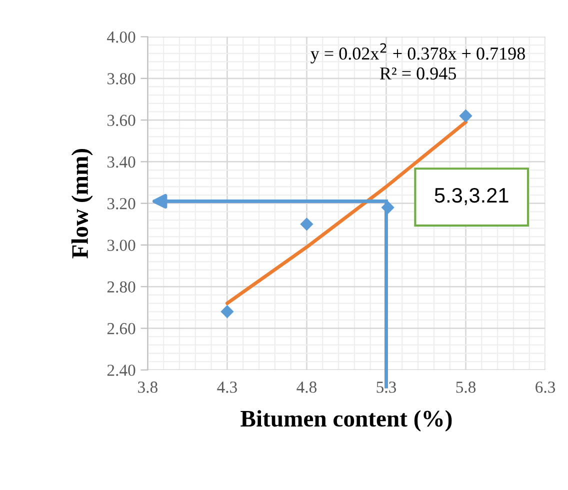  What do you see at coordinates (417, 53) in the screenshot?
I see `annotation: y = 0.02x$^{2}$ + 0.378x + 0.7198` at bounding box center [417, 53].